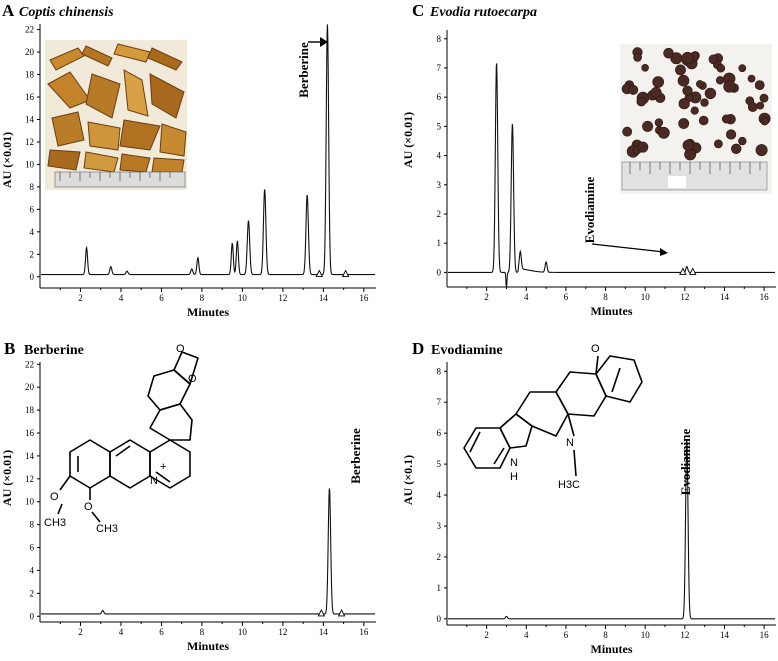 This screenshot has width=778, height=661. I want to click on evodia-fruit-photo, so click(696, 119).